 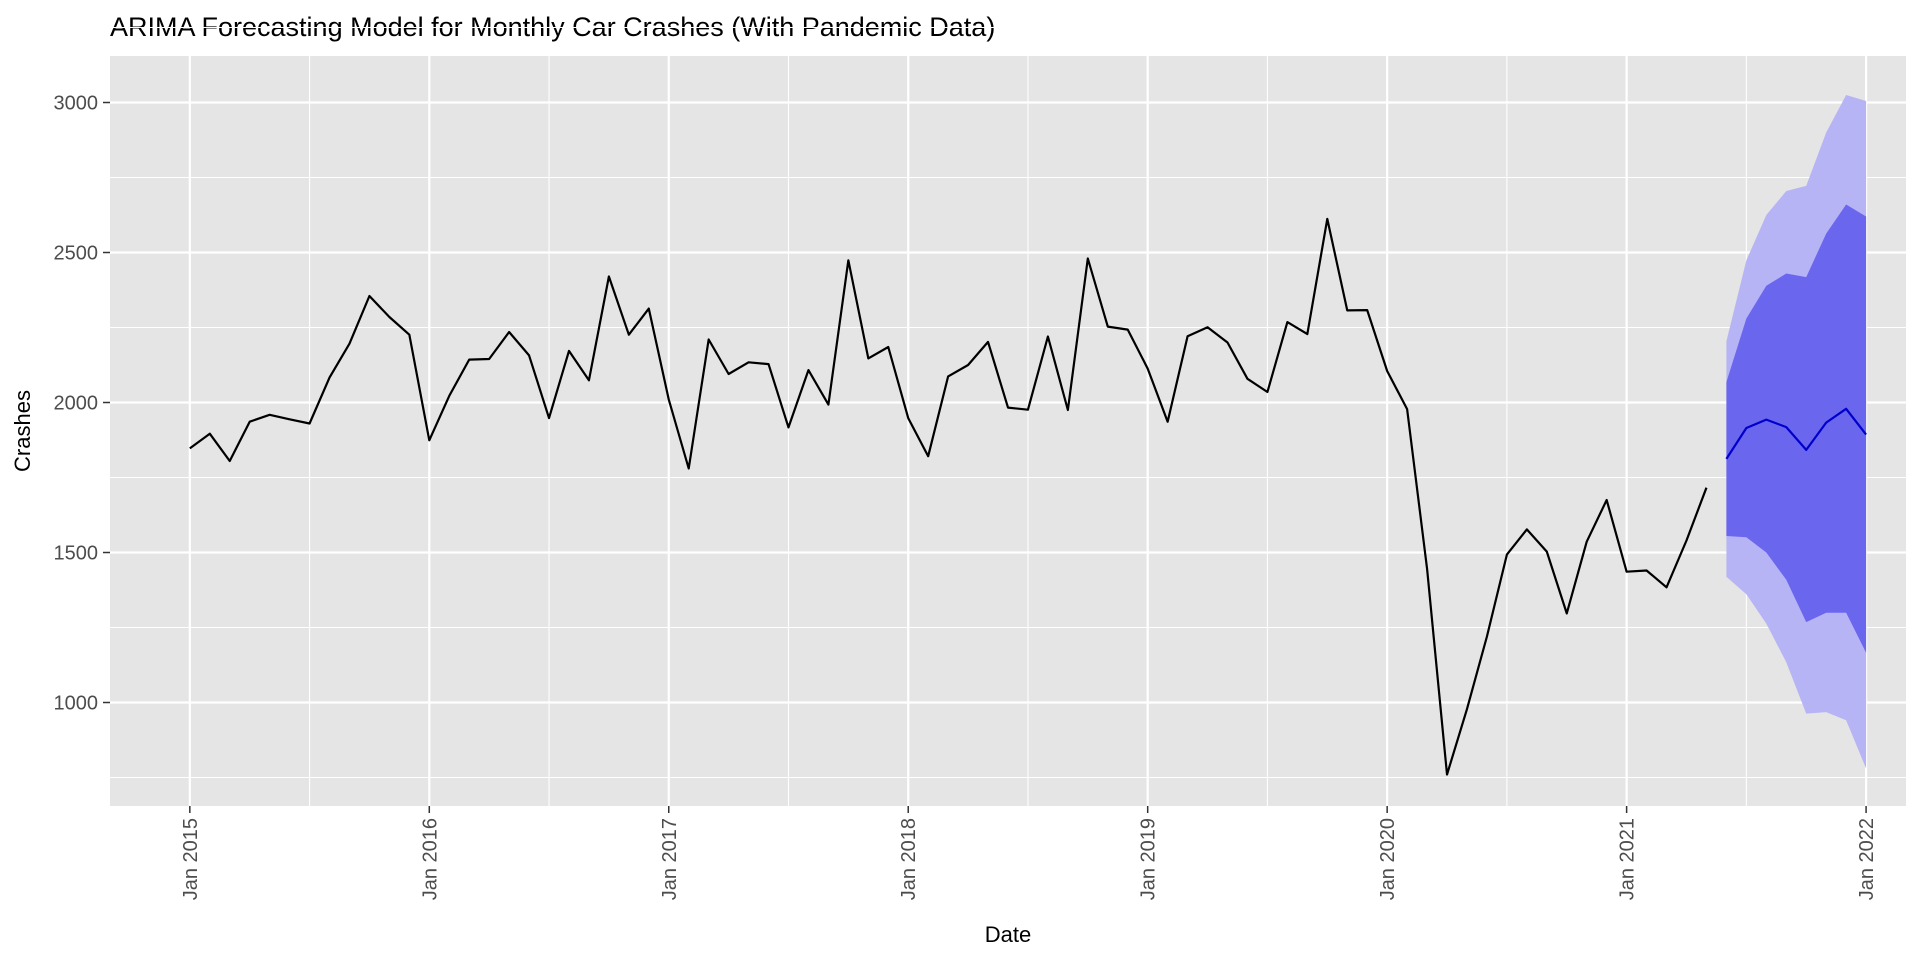 What do you see at coordinates (1867, 859) in the screenshot?
I see `x-tick-label: Jan 2022` at bounding box center [1867, 859].